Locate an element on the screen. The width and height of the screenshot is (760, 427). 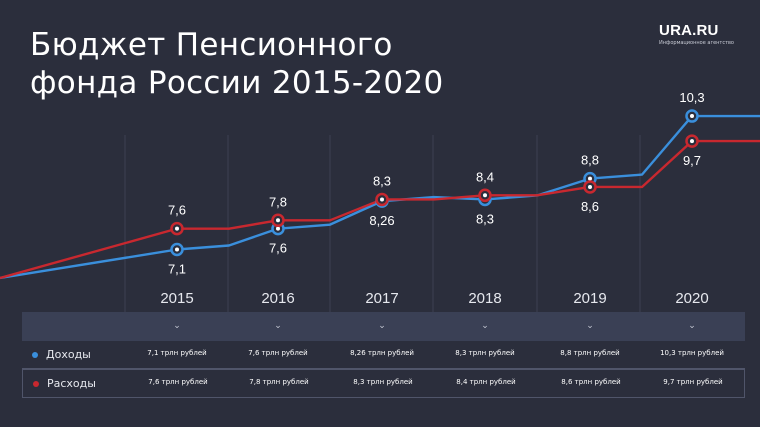
income-data-label: 10,3 is located at coordinates (691, 97).